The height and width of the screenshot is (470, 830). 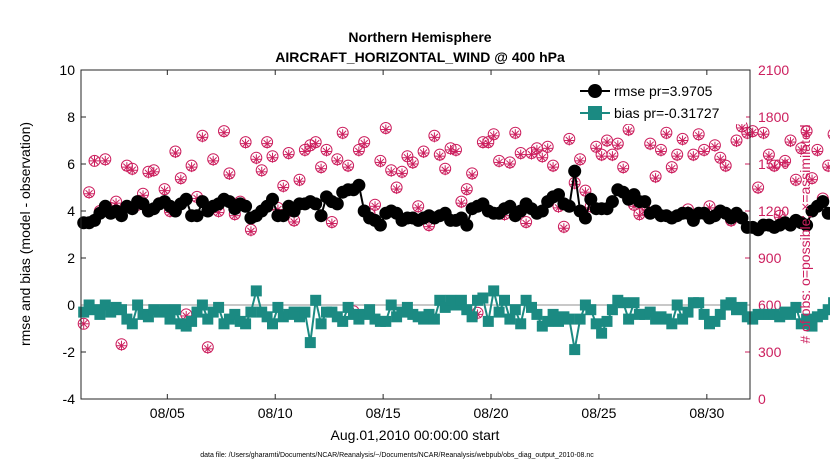 What do you see at coordinates (770, 352) in the screenshot?
I see `y-right-tick-label: 300` at bounding box center [770, 352].